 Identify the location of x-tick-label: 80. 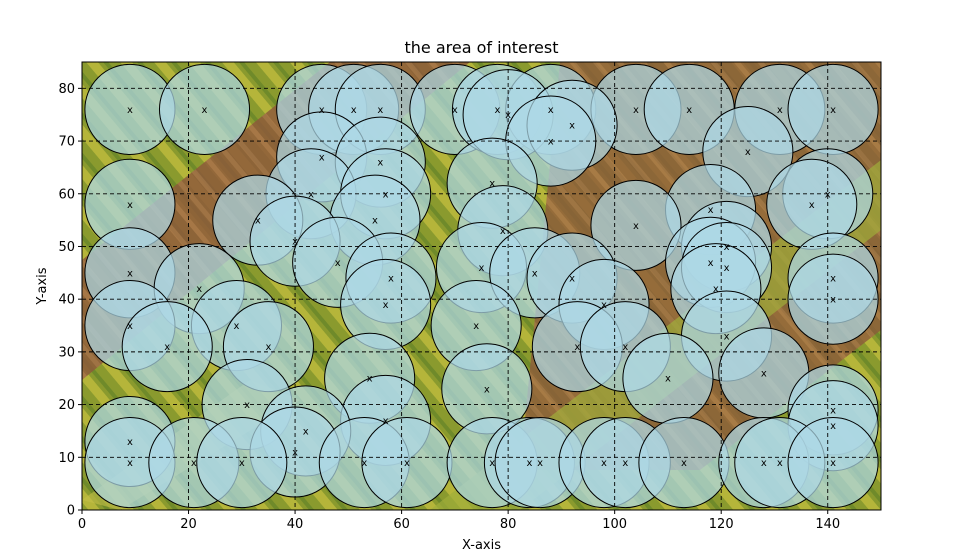
(508, 524).